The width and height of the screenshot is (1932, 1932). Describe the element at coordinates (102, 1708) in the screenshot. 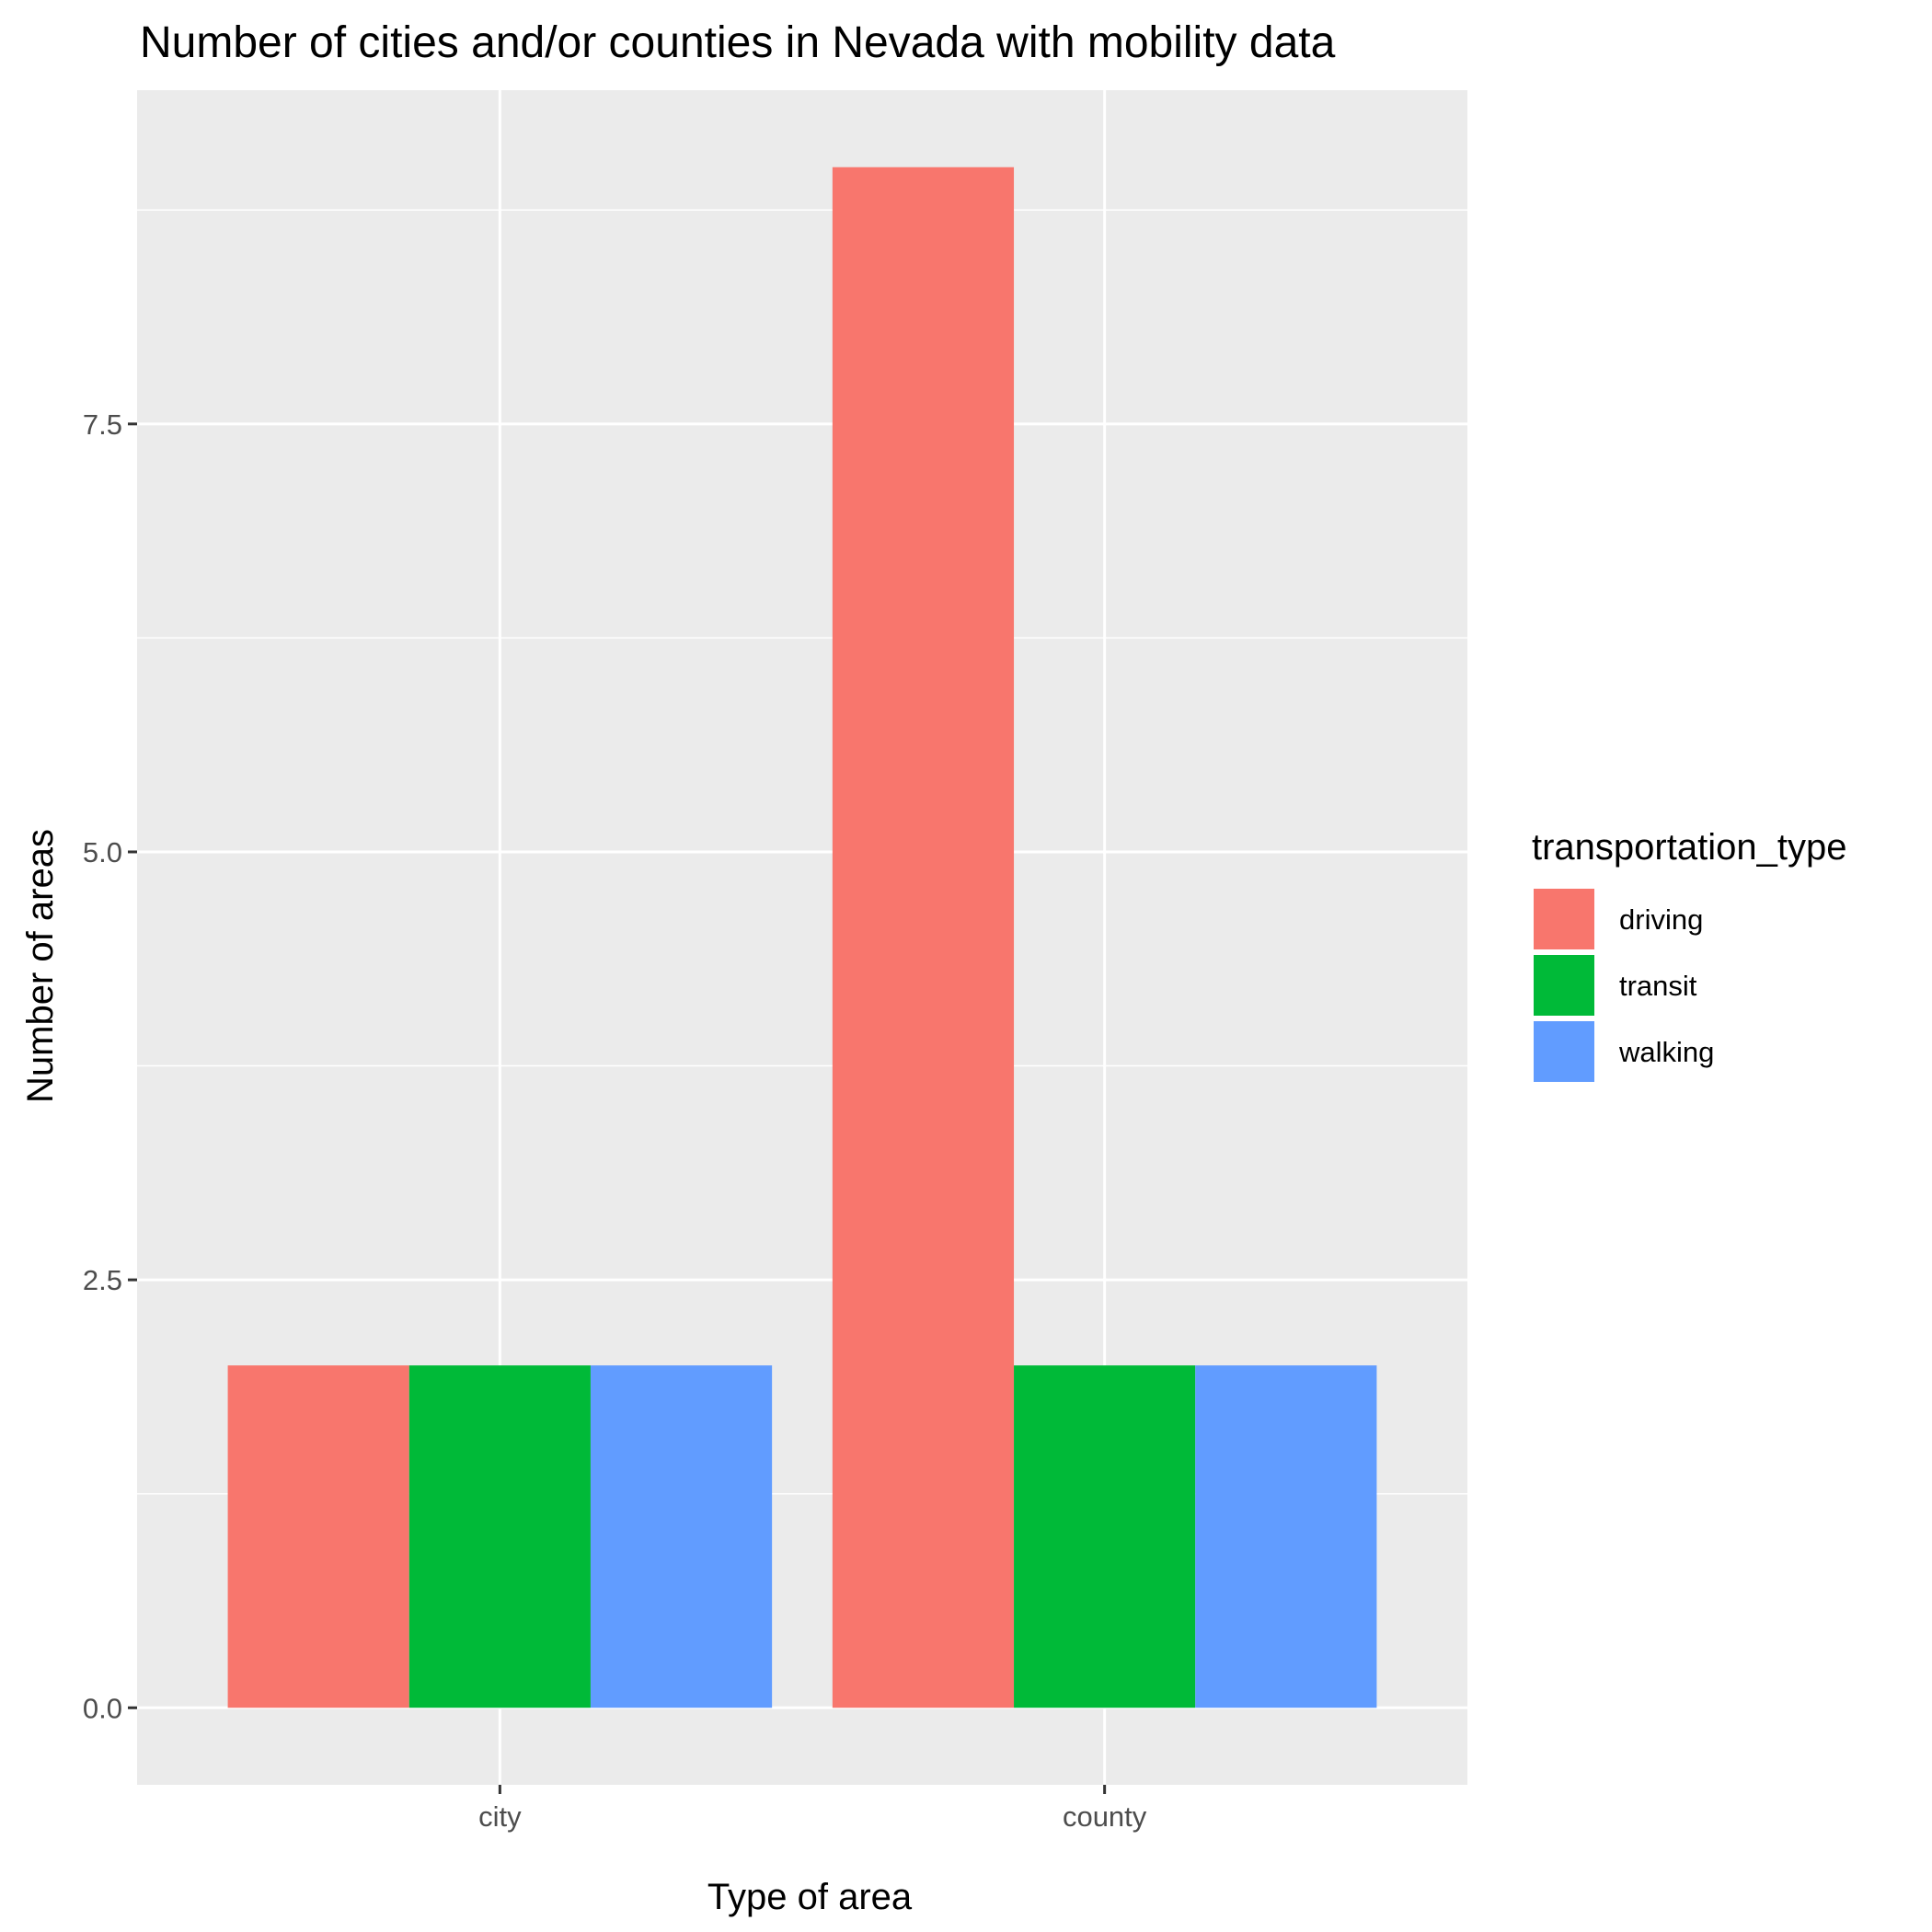

I see `y-tick-label: 0.0` at that location.